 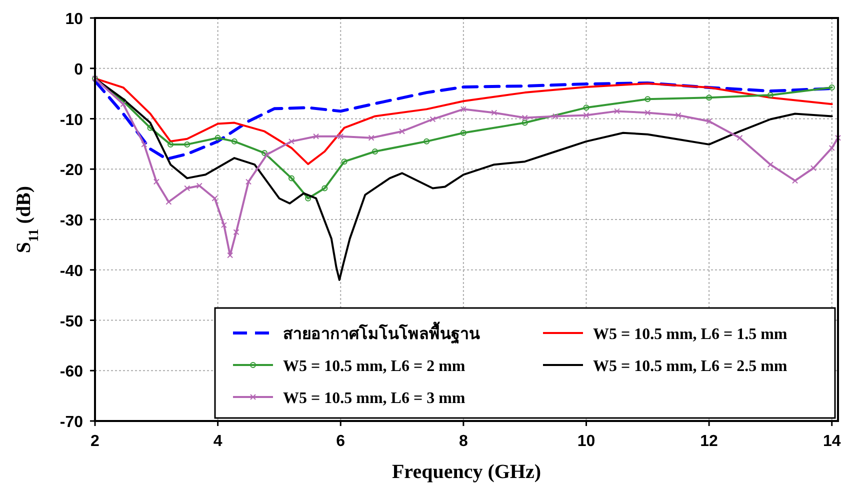 I want to click on x-tick-label: 2, so click(x=95, y=441).